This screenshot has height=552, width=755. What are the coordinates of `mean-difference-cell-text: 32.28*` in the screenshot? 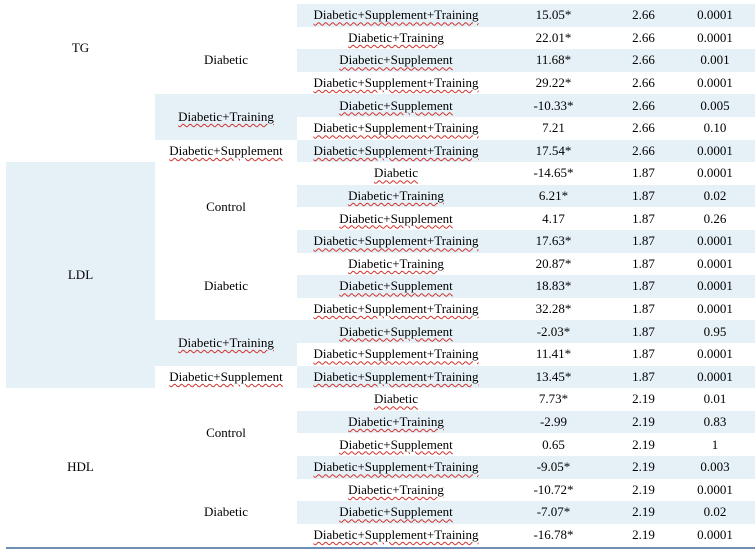 It's located at (553, 309).